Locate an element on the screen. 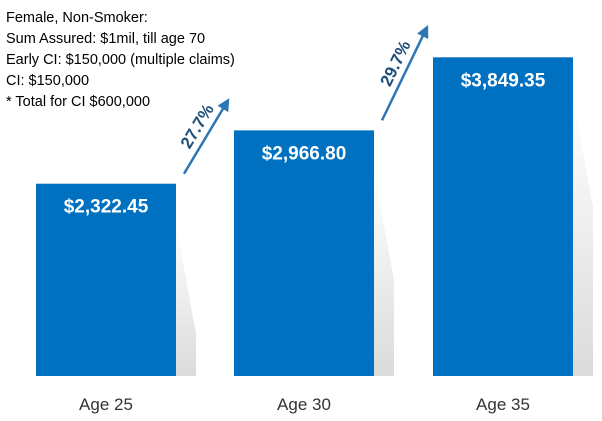 Image resolution: width=602 pixels, height=421 pixels. bar-value-label: $3,849.35 is located at coordinates (503, 80).